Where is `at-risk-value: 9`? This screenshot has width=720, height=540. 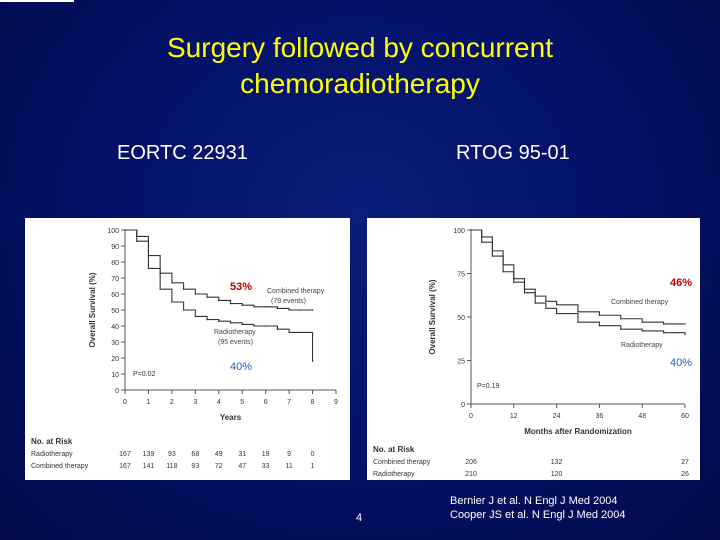 at-risk-value: 9 is located at coordinates (289, 454).